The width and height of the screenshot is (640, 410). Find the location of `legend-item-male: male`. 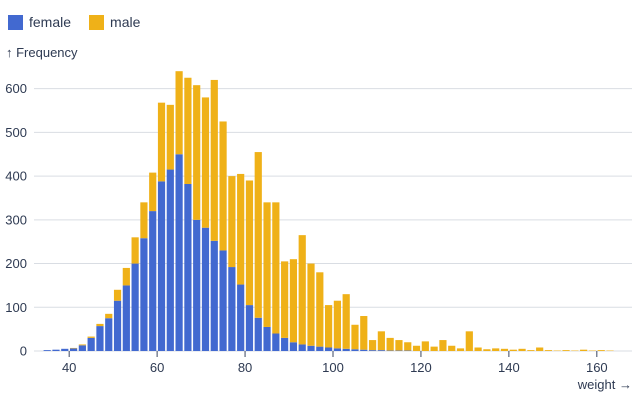

legend-item-male: male is located at coordinates (114, 22).